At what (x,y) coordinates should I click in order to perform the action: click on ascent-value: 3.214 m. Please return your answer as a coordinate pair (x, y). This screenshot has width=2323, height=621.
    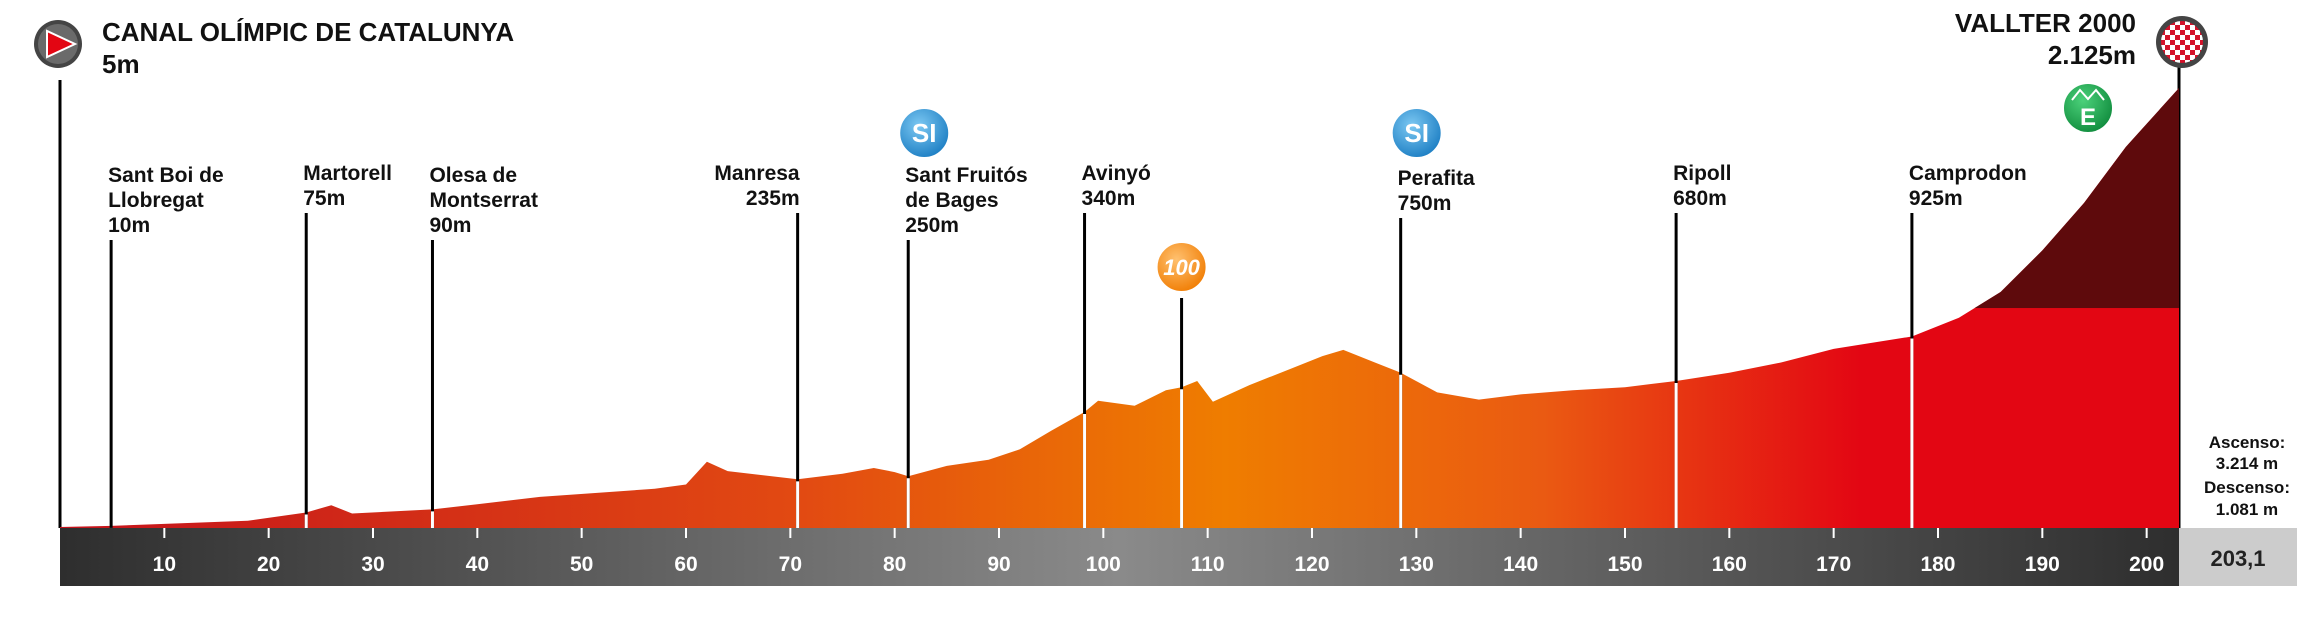
    Looking at the image, I should click on (2247, 463).